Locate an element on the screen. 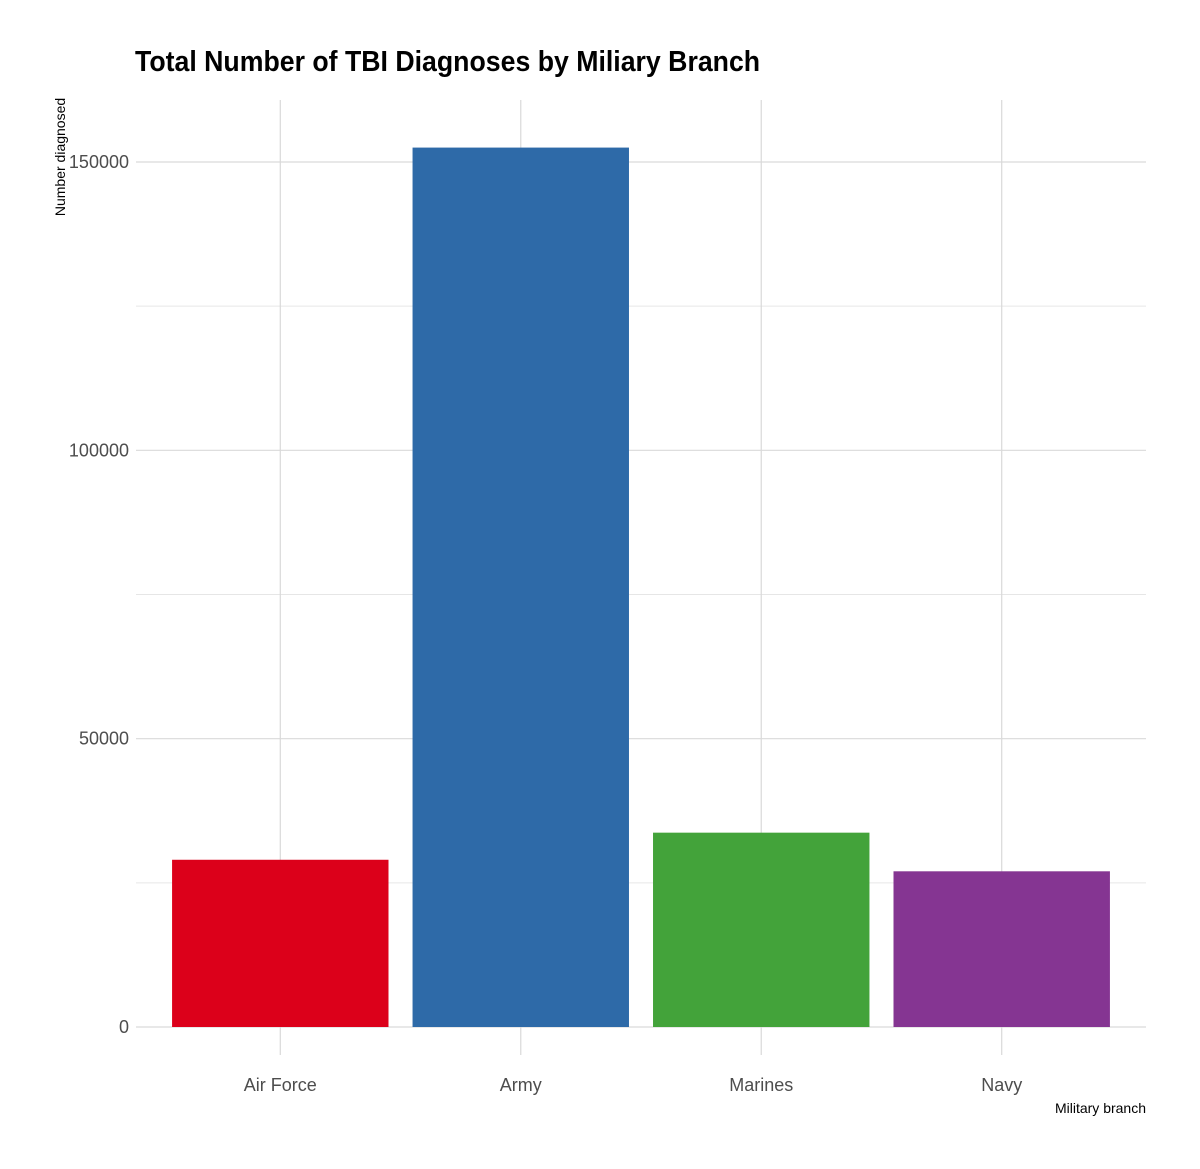 The height and width of the screenshot is (1169, 1200). bar-navy is located at coordinates (1001, 949).